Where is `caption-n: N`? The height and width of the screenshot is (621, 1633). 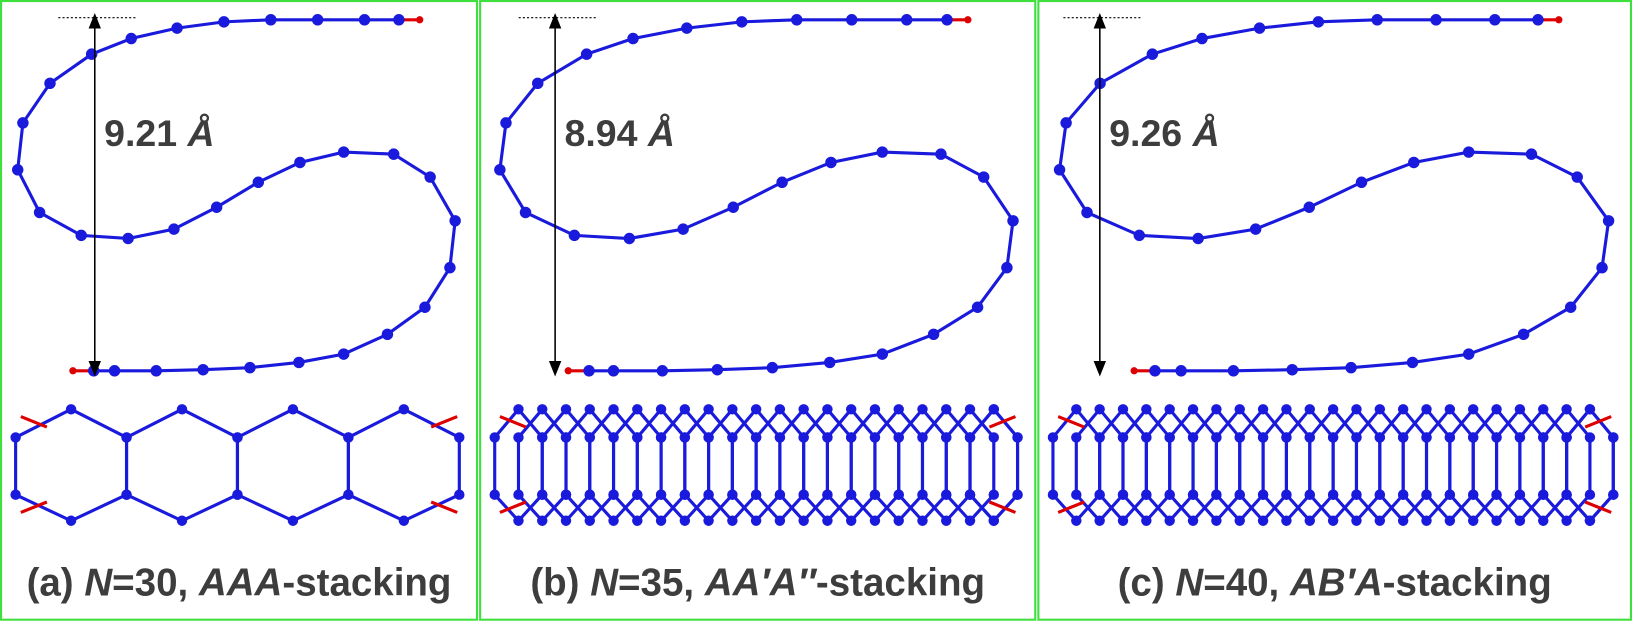 caption-n: N is located at coordinates (98, 583).